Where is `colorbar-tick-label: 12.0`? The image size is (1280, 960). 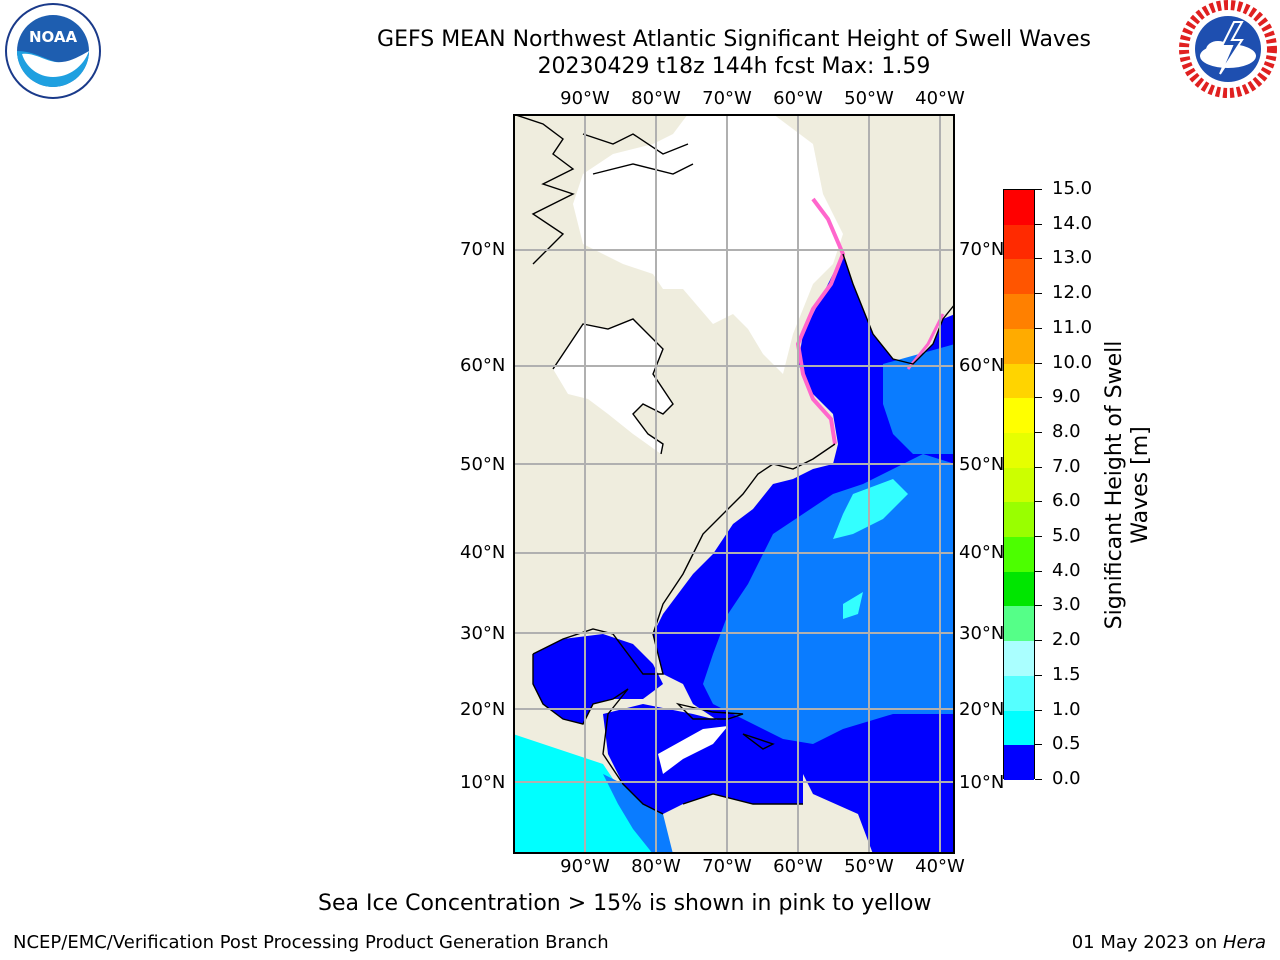 colorbar-tick-label: 12.0 is located at coordinates (1072, 293).